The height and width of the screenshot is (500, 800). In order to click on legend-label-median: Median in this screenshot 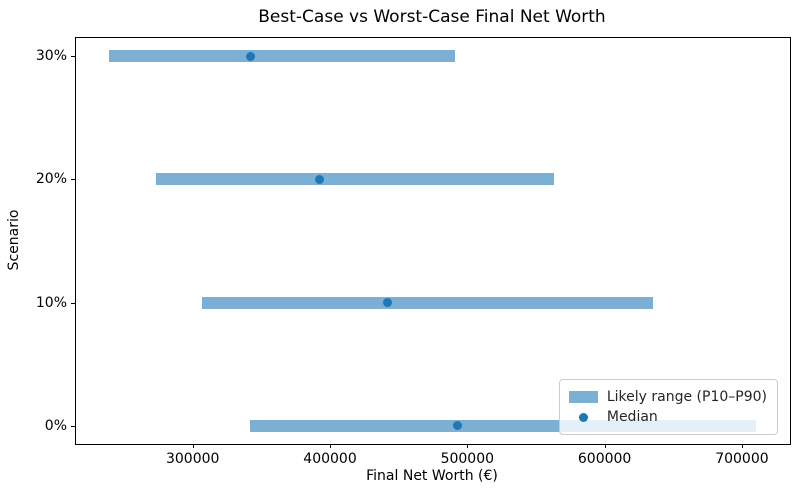, I will do `click(632, 417)`.